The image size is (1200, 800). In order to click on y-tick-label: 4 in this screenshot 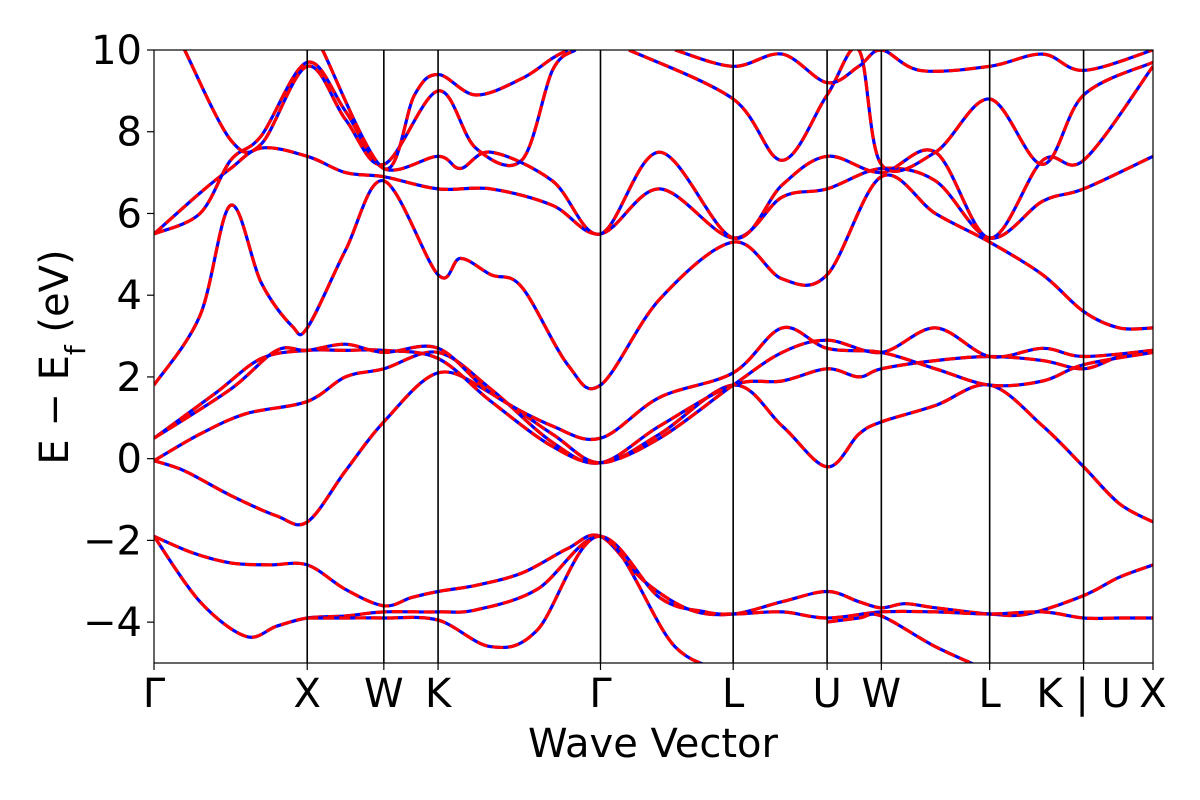, I will do `click(129, 296)`.